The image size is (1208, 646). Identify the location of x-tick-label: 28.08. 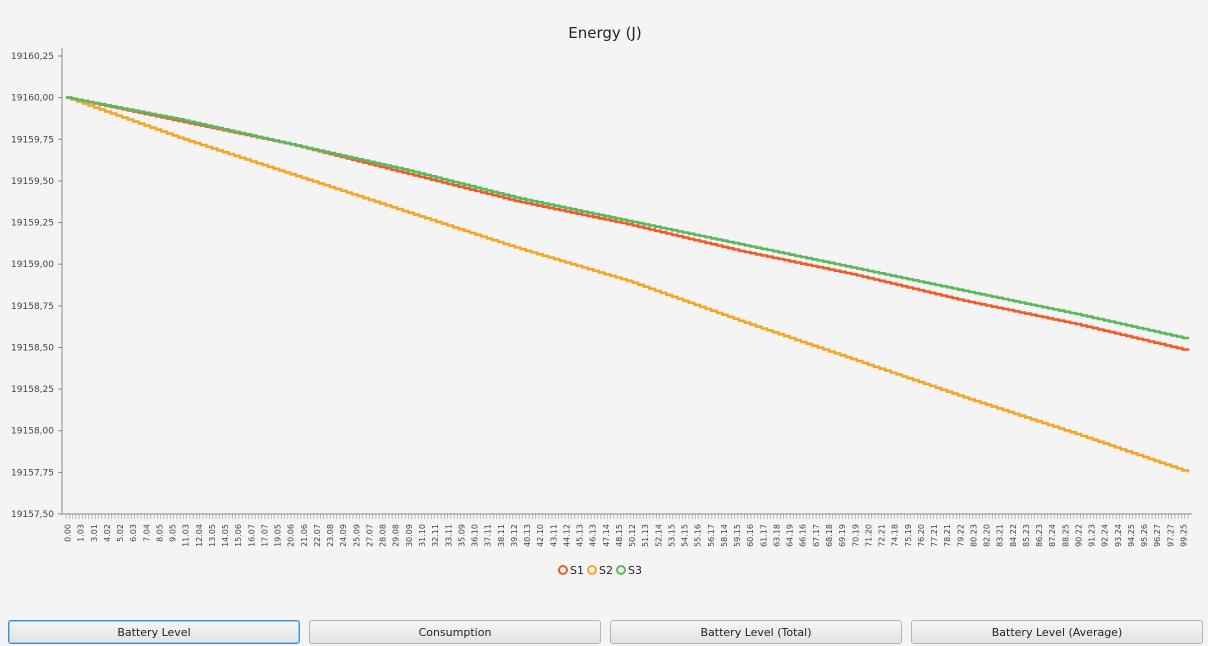
(383, 535).